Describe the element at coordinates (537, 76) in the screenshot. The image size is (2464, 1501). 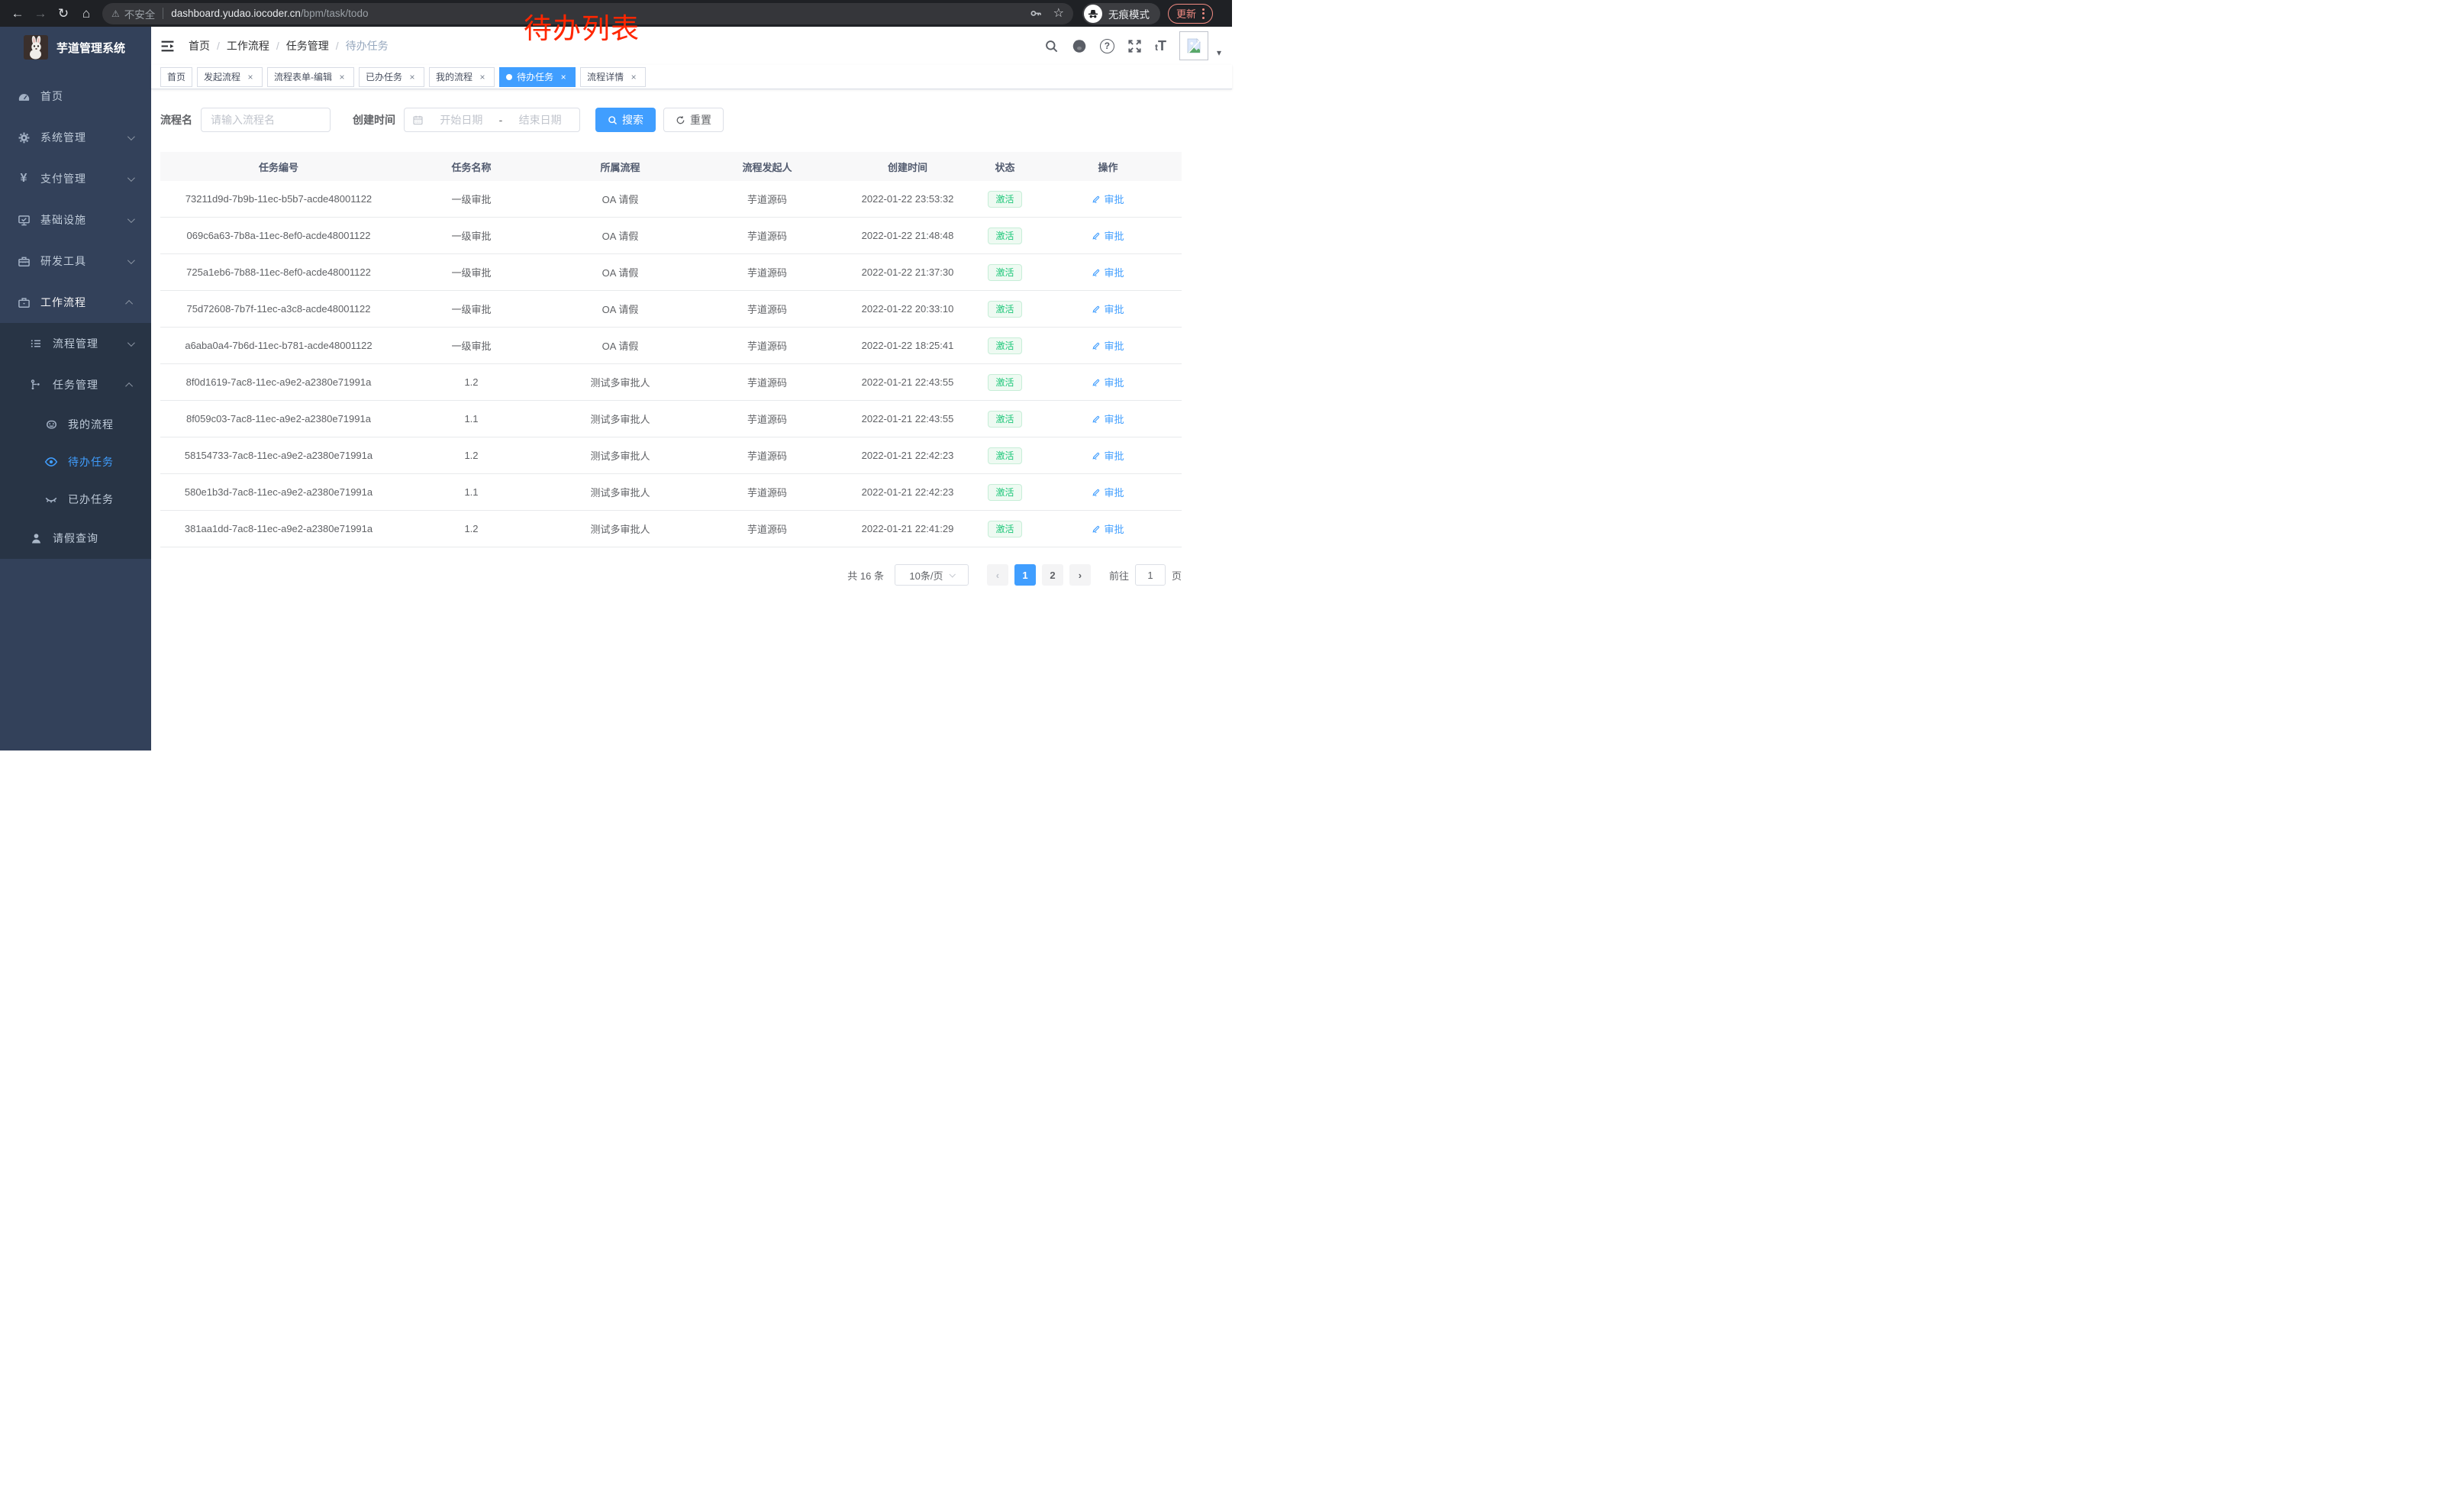
I see `tab-todo-tasks: 待办任务 ×` at that location.